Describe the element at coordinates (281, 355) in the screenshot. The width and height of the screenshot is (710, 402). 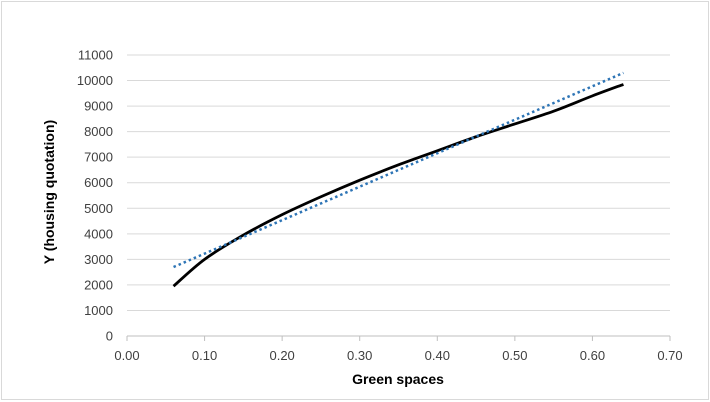
I see `x-tick-label: 0.20` at that location.